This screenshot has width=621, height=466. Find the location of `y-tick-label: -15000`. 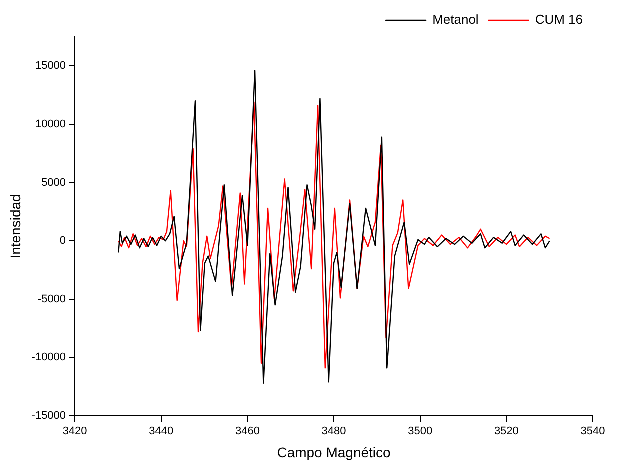

y-tick-label: -15000 is located at coordinates (49, 416).